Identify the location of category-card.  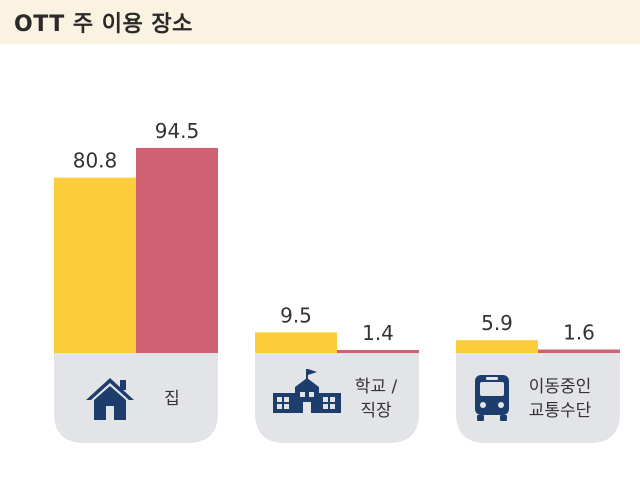
(136, 398).